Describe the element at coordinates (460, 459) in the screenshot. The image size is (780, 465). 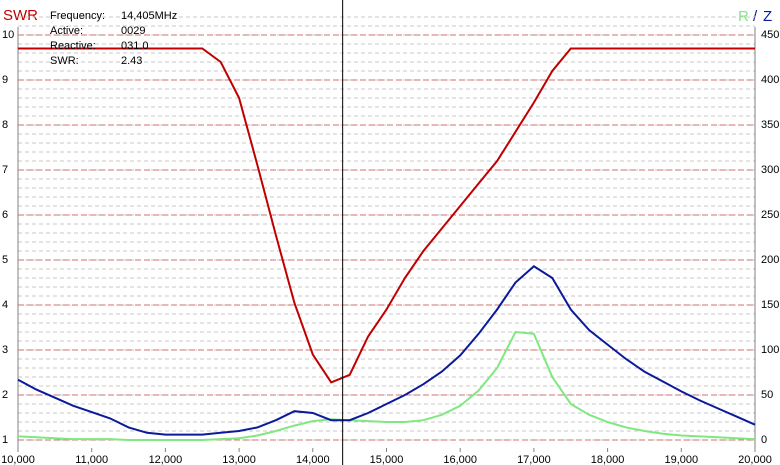
I see `x-tick-label: 16,000` at that location.